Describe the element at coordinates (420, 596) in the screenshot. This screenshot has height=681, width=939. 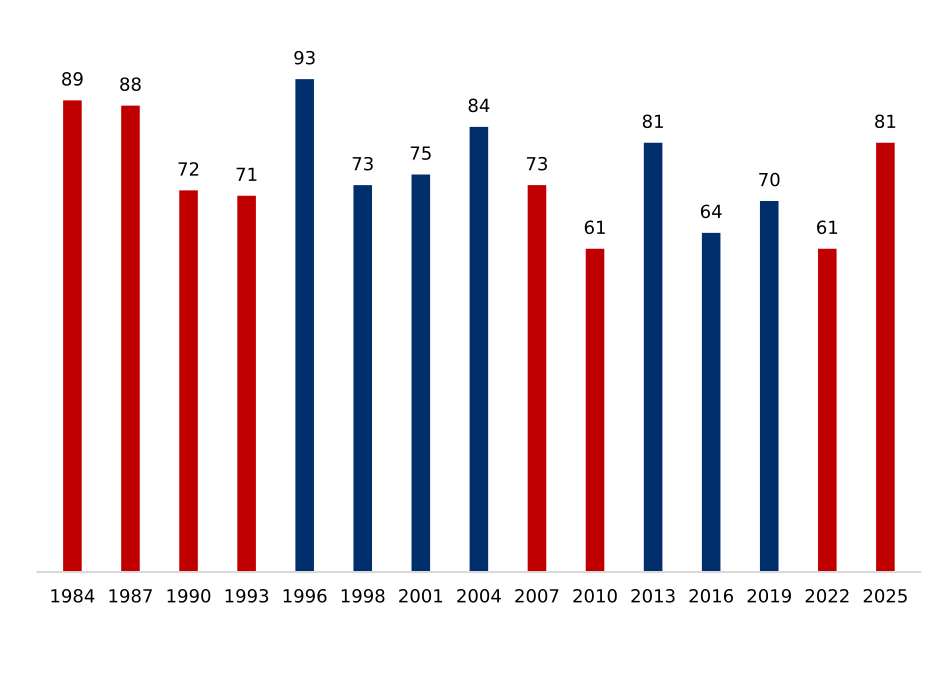
I see `x-tick-label: 2001` at that location.